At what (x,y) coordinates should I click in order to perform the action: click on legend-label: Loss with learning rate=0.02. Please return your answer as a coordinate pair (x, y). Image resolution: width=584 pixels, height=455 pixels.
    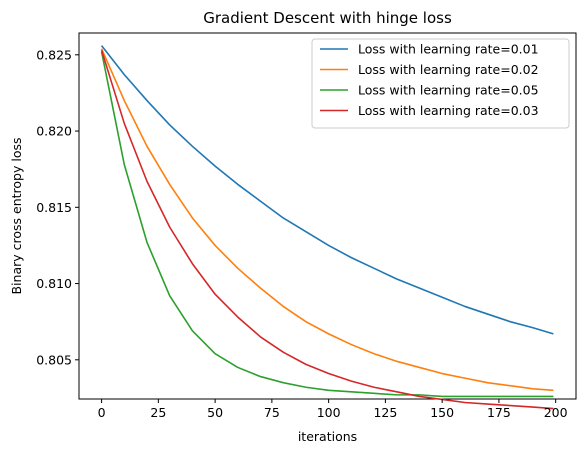
    Looking at the image, I should click on (448, 69).